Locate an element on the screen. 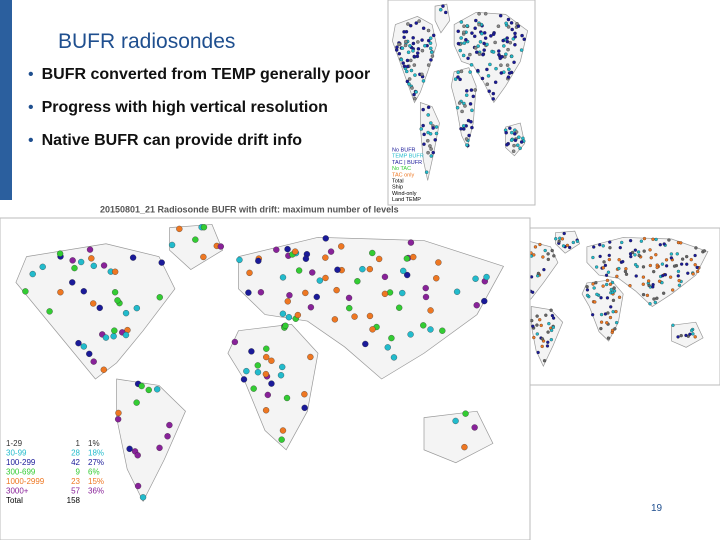 This screenshot has width=720, height=540. land is located at coordinates (429, 141).